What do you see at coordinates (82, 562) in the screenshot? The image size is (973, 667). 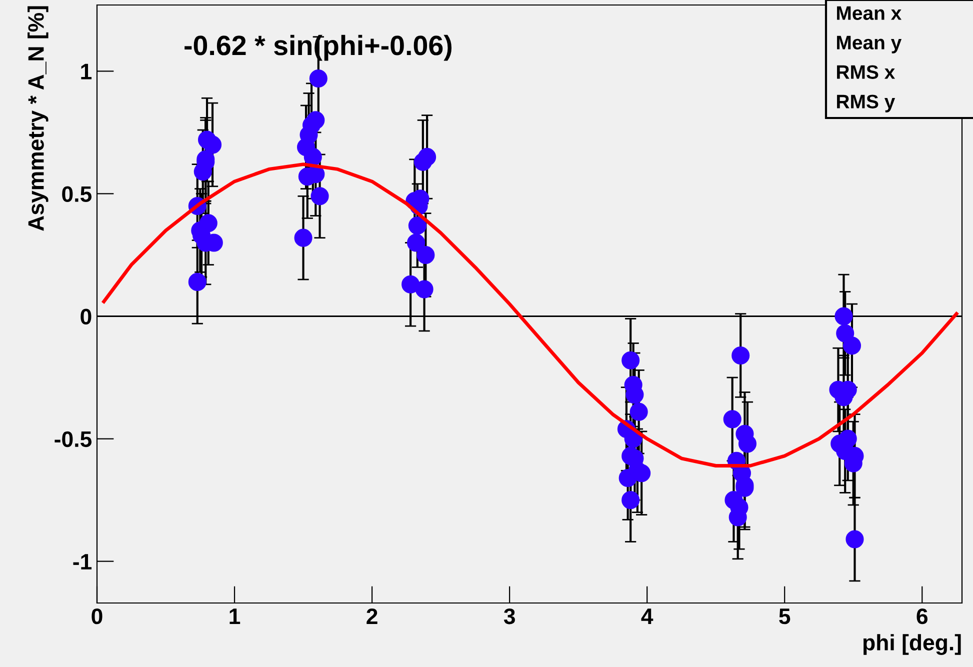 I see `y-tick-label: -1` at bounding box center [82, 562].